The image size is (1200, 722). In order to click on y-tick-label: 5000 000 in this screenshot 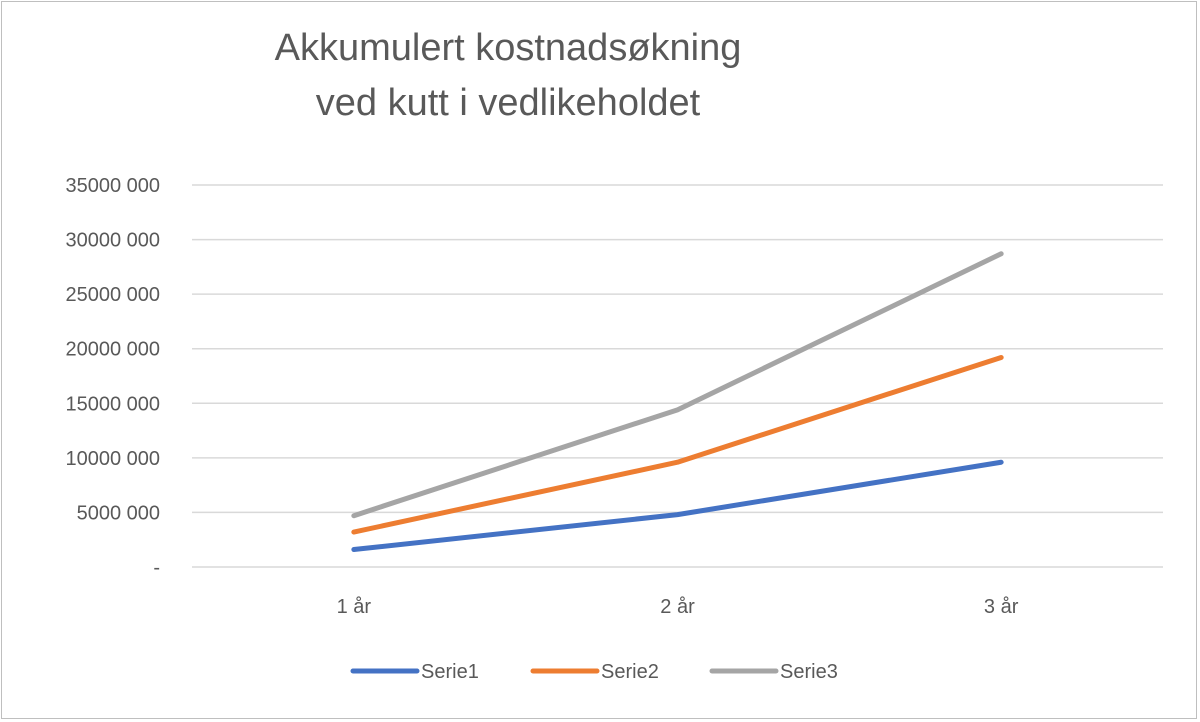, I will do `click(118, 513)`.